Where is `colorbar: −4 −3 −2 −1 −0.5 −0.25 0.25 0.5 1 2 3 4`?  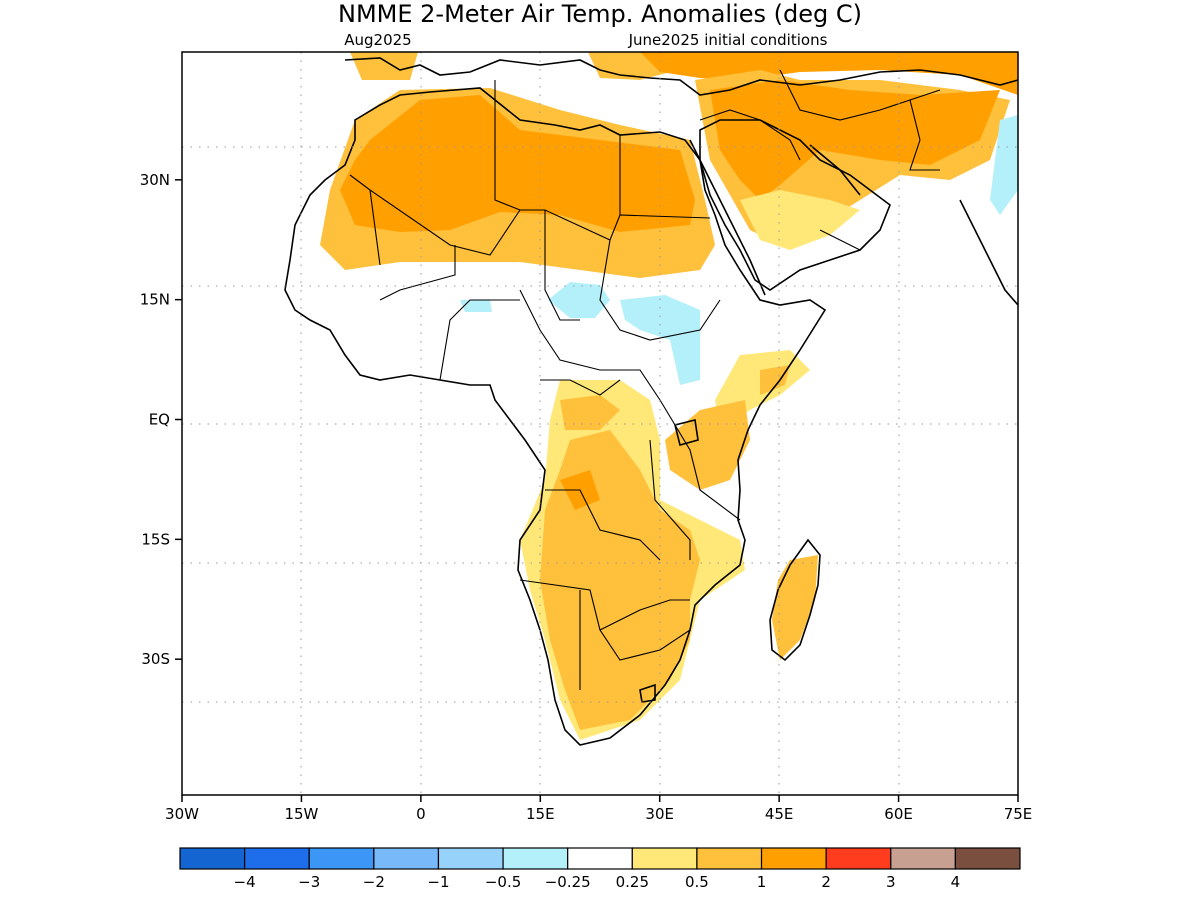 colorbar: −4 −3 −2 −1 −0.5 −0.25 0.25 0.5 1 2 3 4 is located at coordinates (600, 869).